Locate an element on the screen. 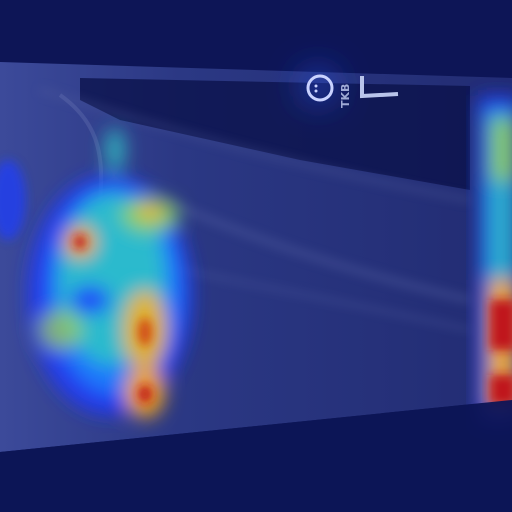 This screenshot has width=512, height=512. heat-peaks-left is located at coordinates (113, 319).